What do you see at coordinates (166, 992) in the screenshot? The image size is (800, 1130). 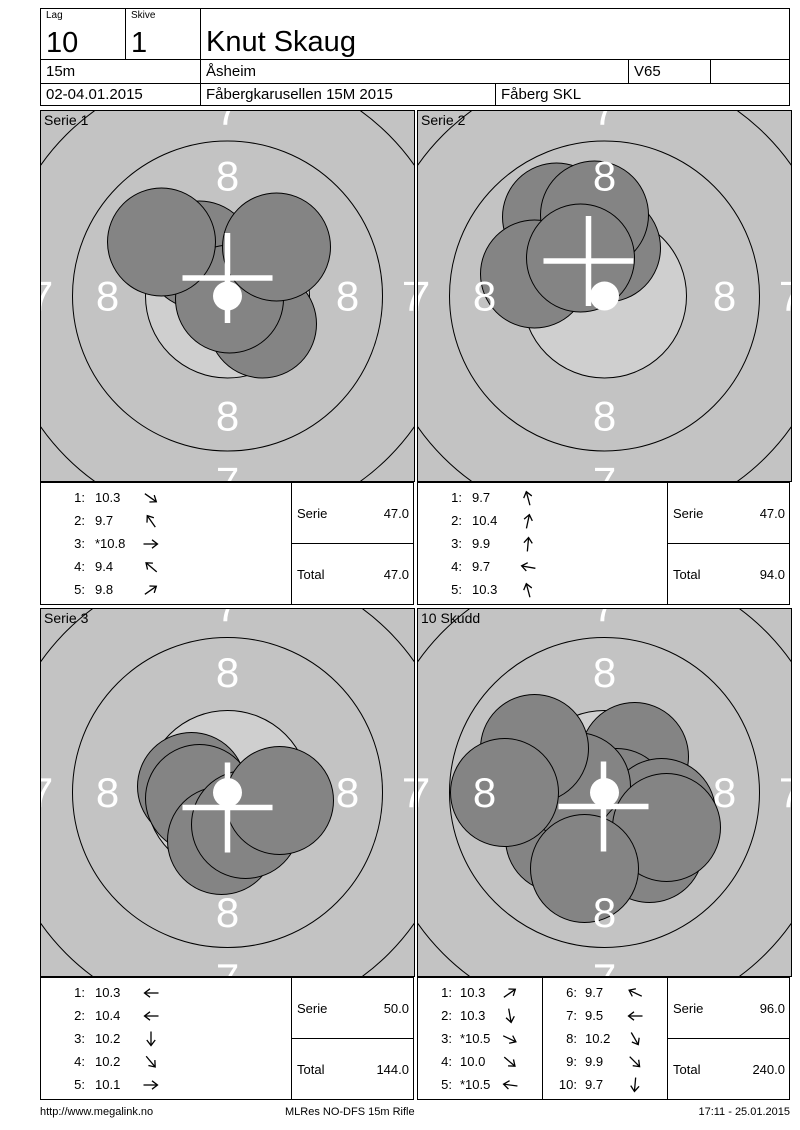 I see `shot-row: 1: 10.3` at bounding box center [166, 992].